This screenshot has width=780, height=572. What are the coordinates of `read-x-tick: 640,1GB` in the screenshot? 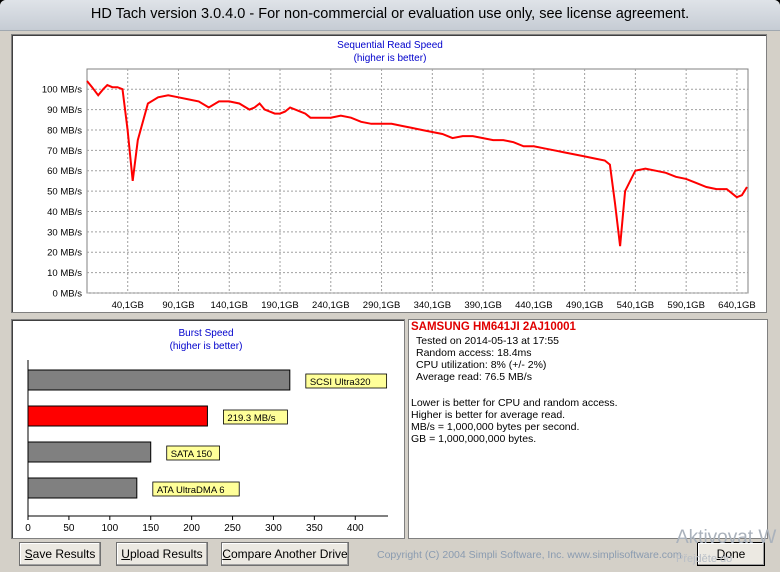 It's located at (737, 305).